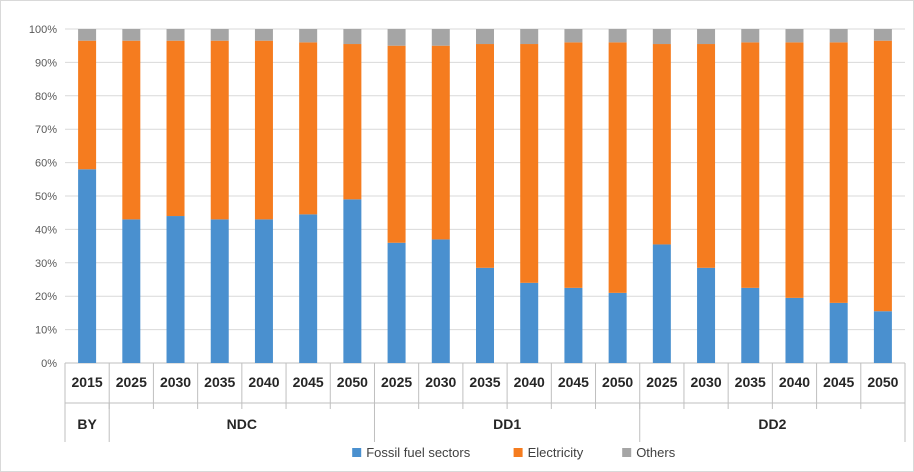 The image size is (914, 472). What do you see at coordinates (87, 382) in the screenshot?
I see `x-tick-label: 2015` at bounding box center [87, 382].